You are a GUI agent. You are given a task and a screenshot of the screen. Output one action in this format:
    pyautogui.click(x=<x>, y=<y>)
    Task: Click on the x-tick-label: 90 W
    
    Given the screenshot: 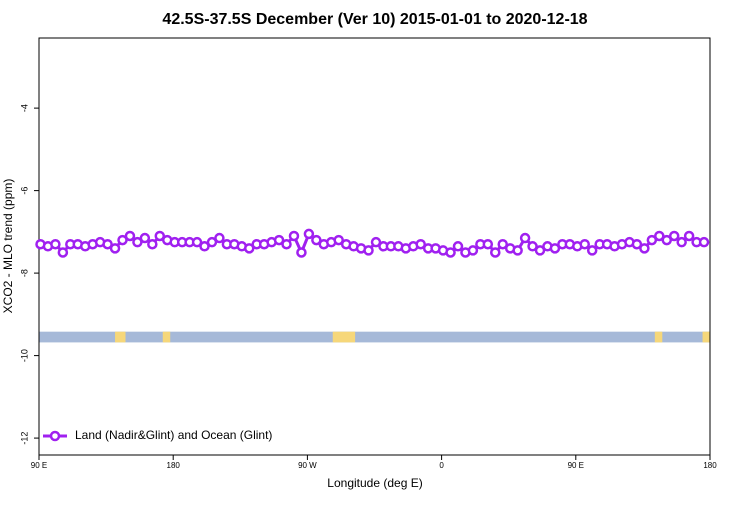 What is the action you would take?
    pyautogui.click(x=307, y=465)
    